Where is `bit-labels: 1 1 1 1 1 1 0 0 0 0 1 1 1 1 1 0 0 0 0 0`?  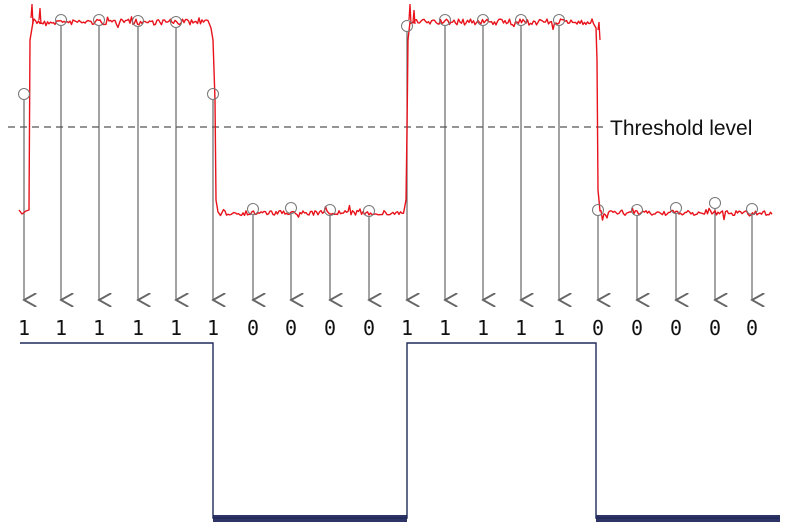 bit-labels: 1 1 1 1 1 1 0 0 0 0 1 1 1 1 1 0 0 0 0 0 is located at coordinates (388, 328).